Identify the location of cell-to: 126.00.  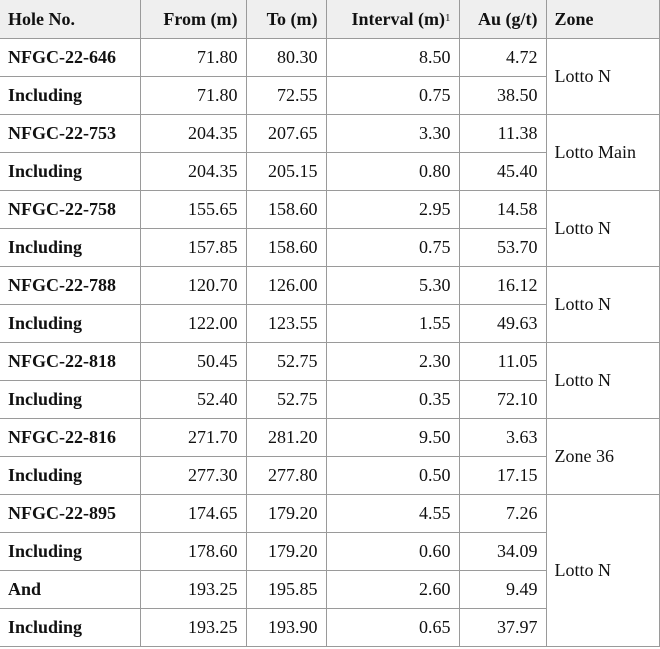
(286, 285).